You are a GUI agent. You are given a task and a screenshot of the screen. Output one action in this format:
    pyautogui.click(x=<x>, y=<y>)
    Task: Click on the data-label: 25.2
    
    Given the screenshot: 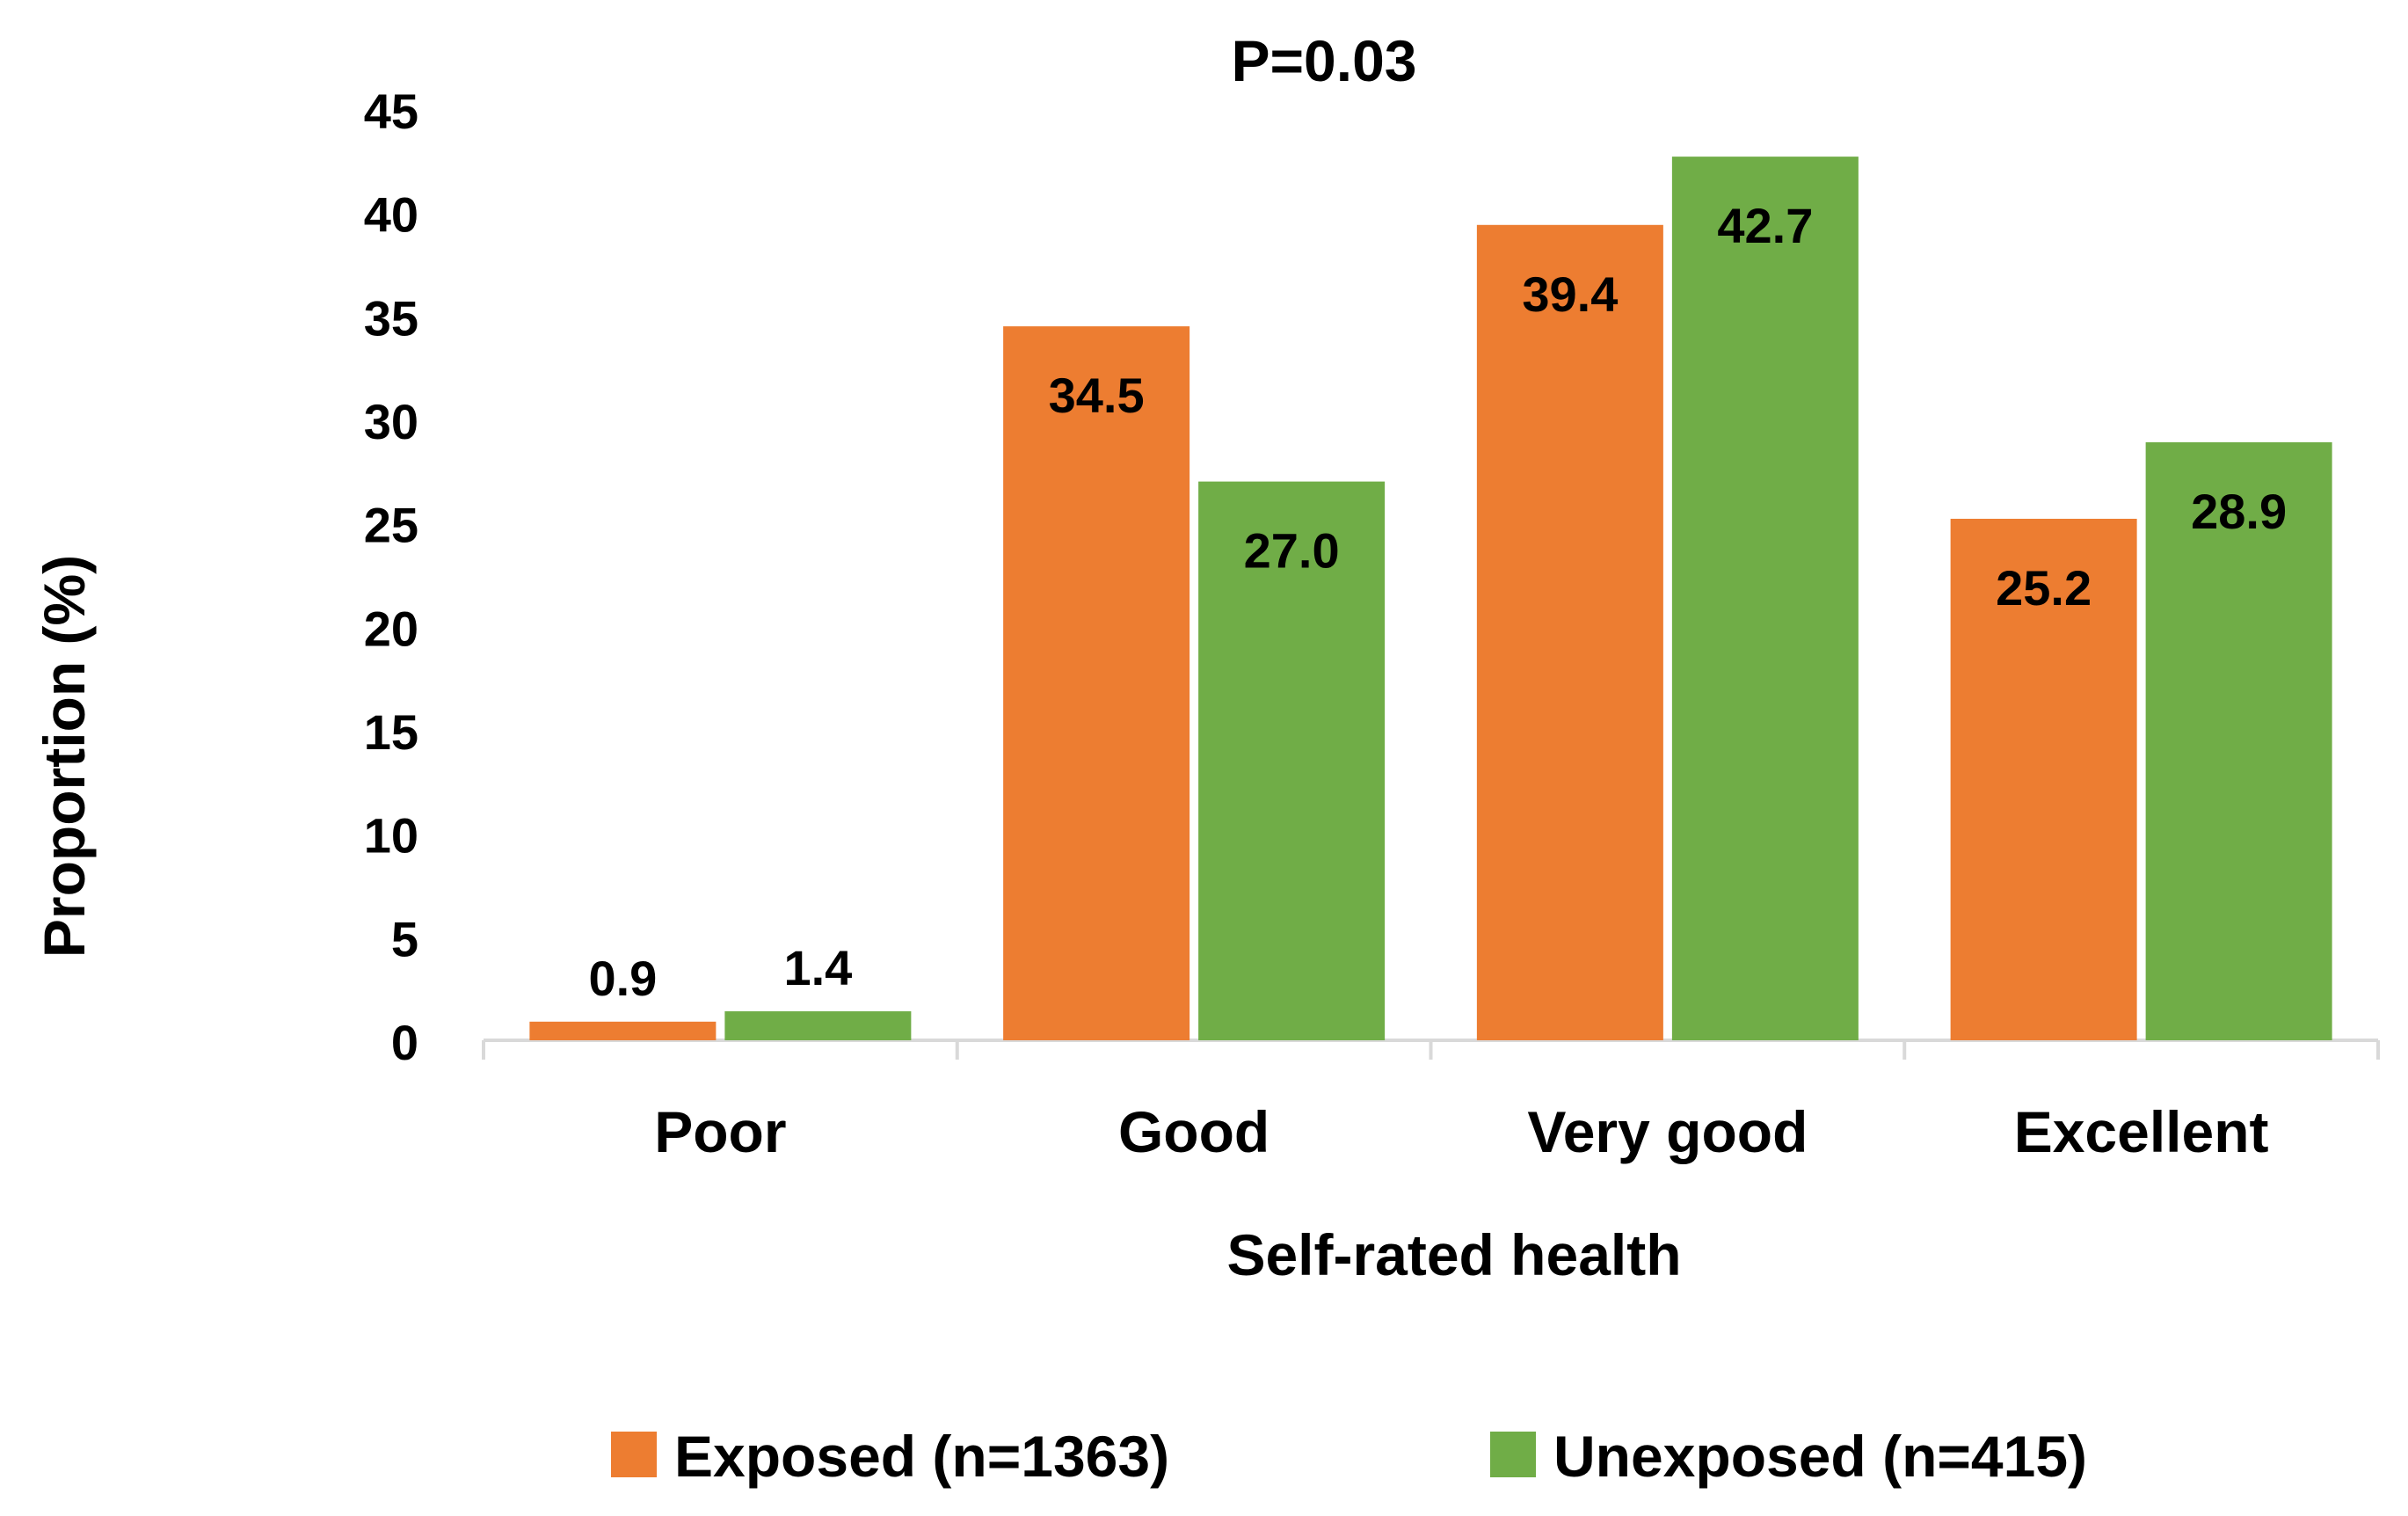 What is the action you would take?
    pyautogui.click(x=2044, y=588)
    